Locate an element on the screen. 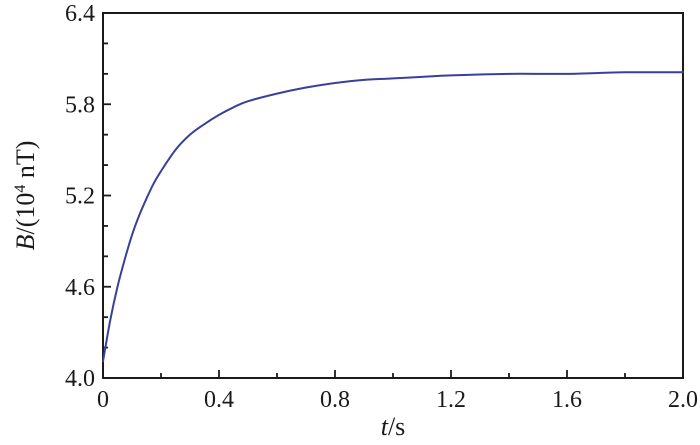 Image resolution: width=700 pixels, height=445 pixels. x-axis-variable: t is located at coordinates (385, 426).